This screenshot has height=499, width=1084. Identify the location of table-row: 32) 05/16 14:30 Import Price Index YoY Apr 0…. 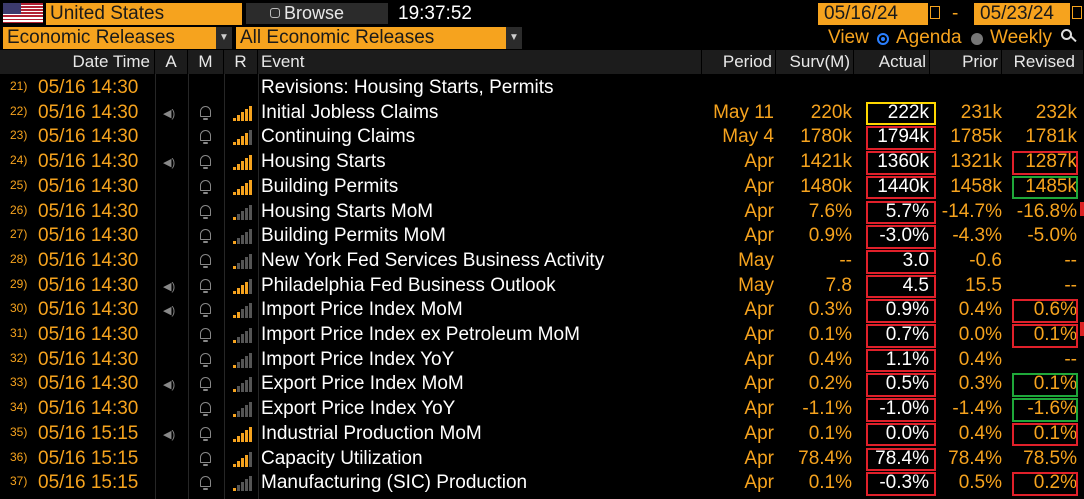
(542, 360).